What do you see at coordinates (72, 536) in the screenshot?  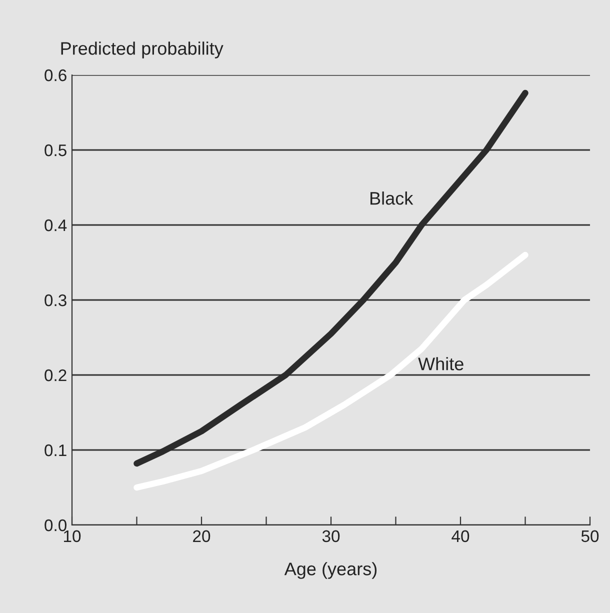 I see `x-tick-label: 10` at bounding box center [72, 536].